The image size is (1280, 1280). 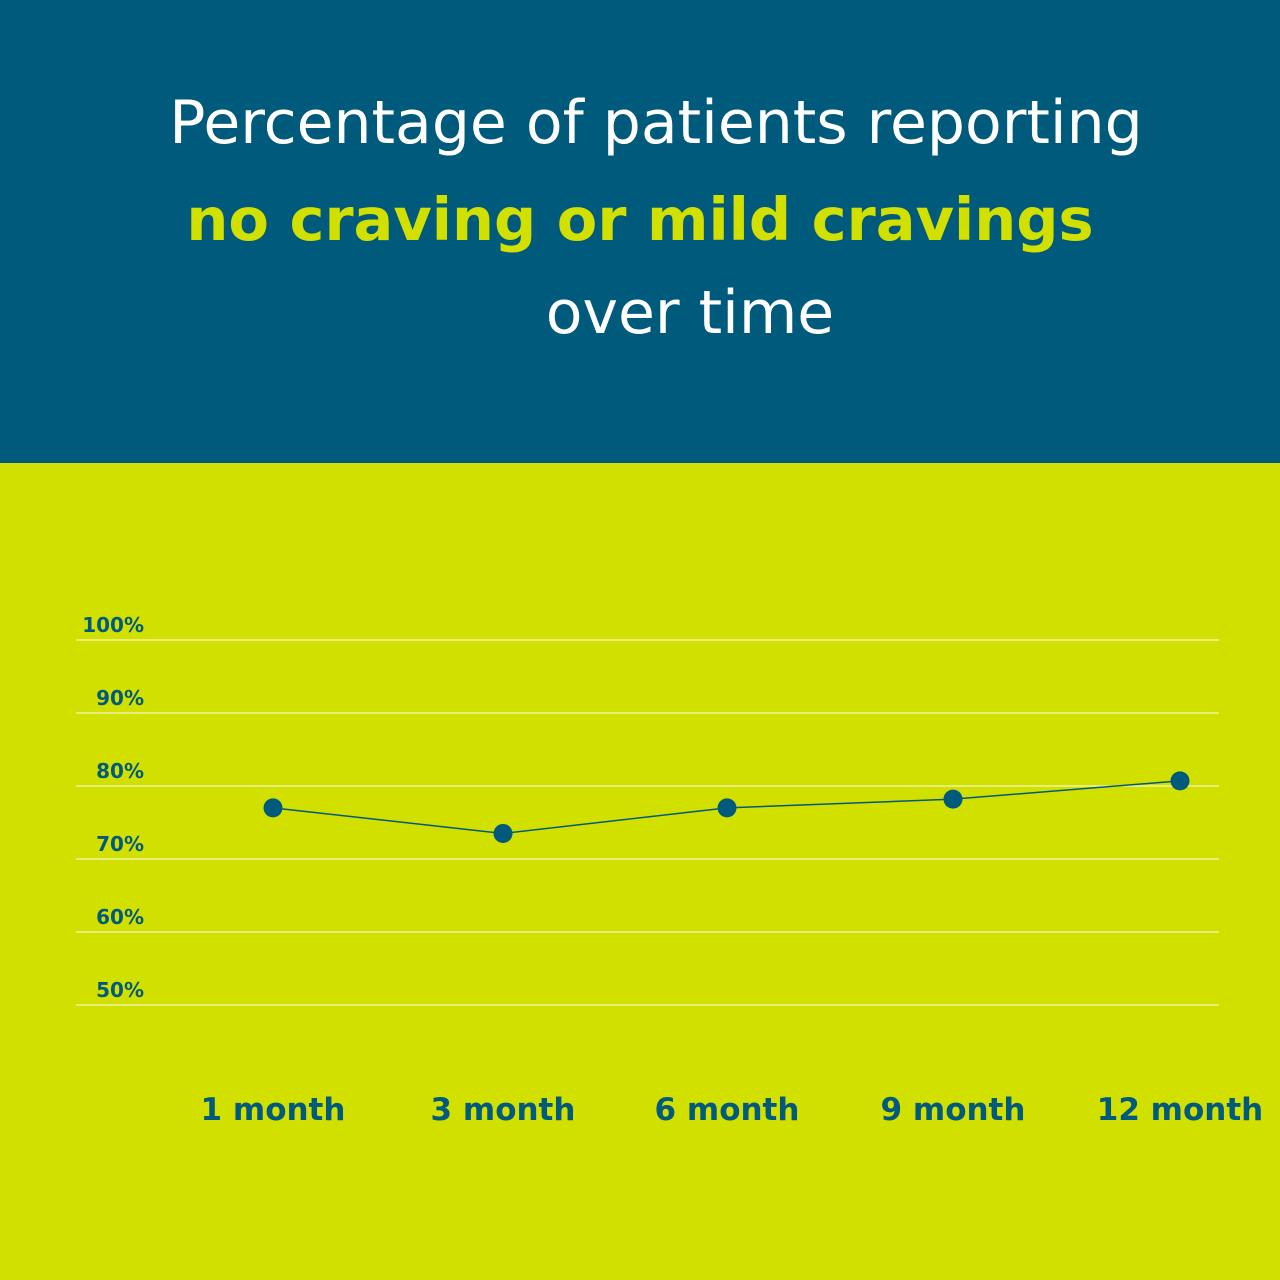 What do you see at coordinates (113, 625) in the screenshot?
I see `y-tick-label: 100%` at bounding box center [113, 625].